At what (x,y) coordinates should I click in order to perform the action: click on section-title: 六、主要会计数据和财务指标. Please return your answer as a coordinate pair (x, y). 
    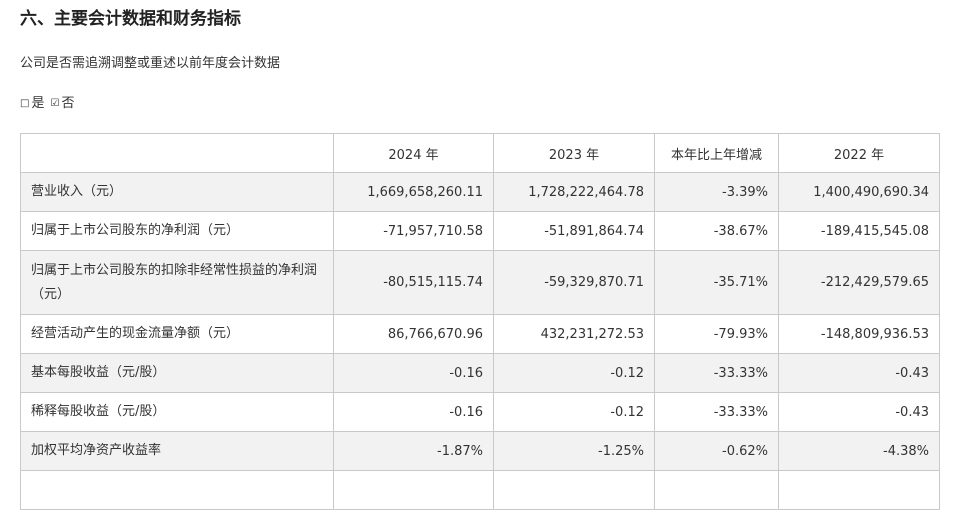
    Looking at the image, I should click on (130, 19).